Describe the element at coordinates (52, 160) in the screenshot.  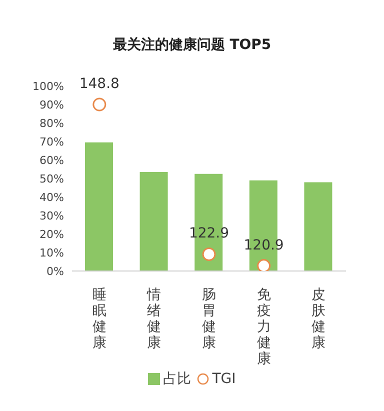
I see `y-tick-label: 60%` at that location.